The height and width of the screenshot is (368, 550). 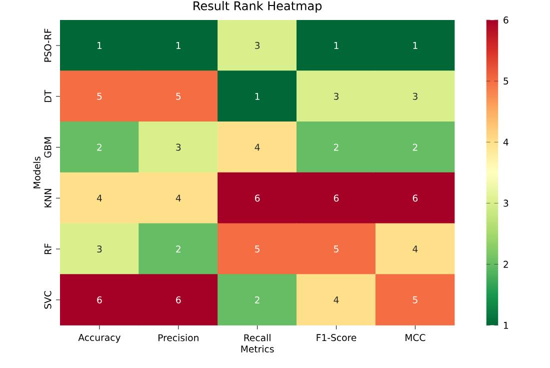 I want to click on y-tick-label: SVC, so click(x=48, y=299).